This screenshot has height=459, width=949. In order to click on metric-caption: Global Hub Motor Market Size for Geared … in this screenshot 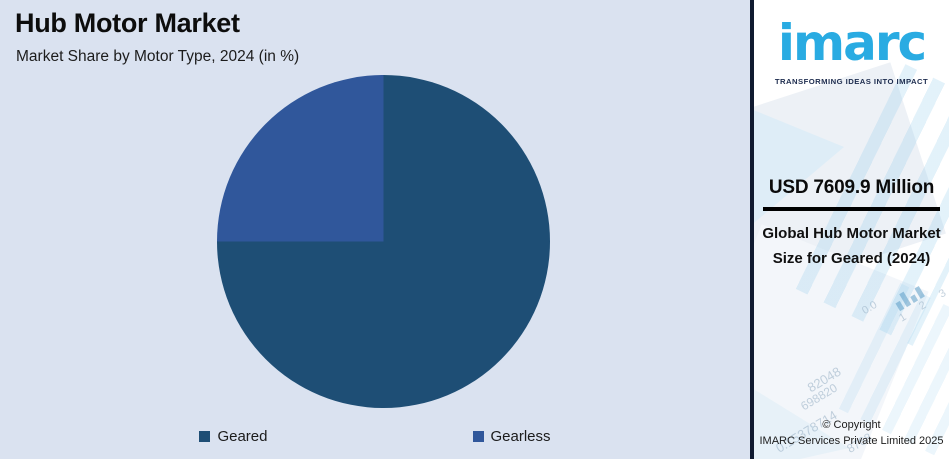, I will do `click(851, 246)`.